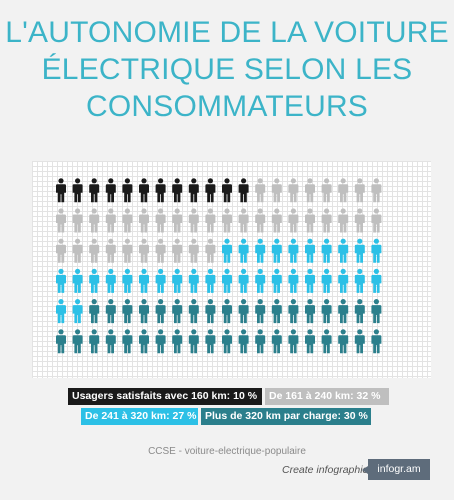 The width and height of the screenshot is (454, 500). Describe the element at coordinates (327, 396) in the screenshot. I see `legend-item-1: De 161 à 240 km: 32 %` at that location.